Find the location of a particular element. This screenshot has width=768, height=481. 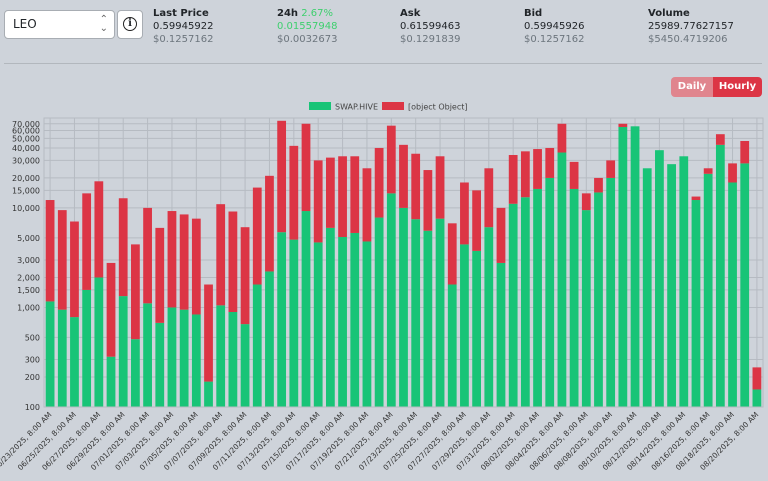

stat-usd: $0.1257162 is located at coordinates (183, 39).